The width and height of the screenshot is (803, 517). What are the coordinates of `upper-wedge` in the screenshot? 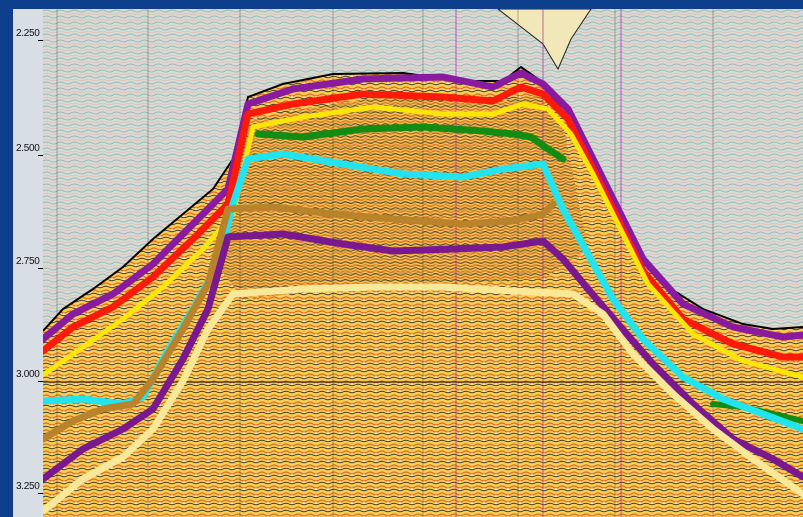 It's located at (544, 40).